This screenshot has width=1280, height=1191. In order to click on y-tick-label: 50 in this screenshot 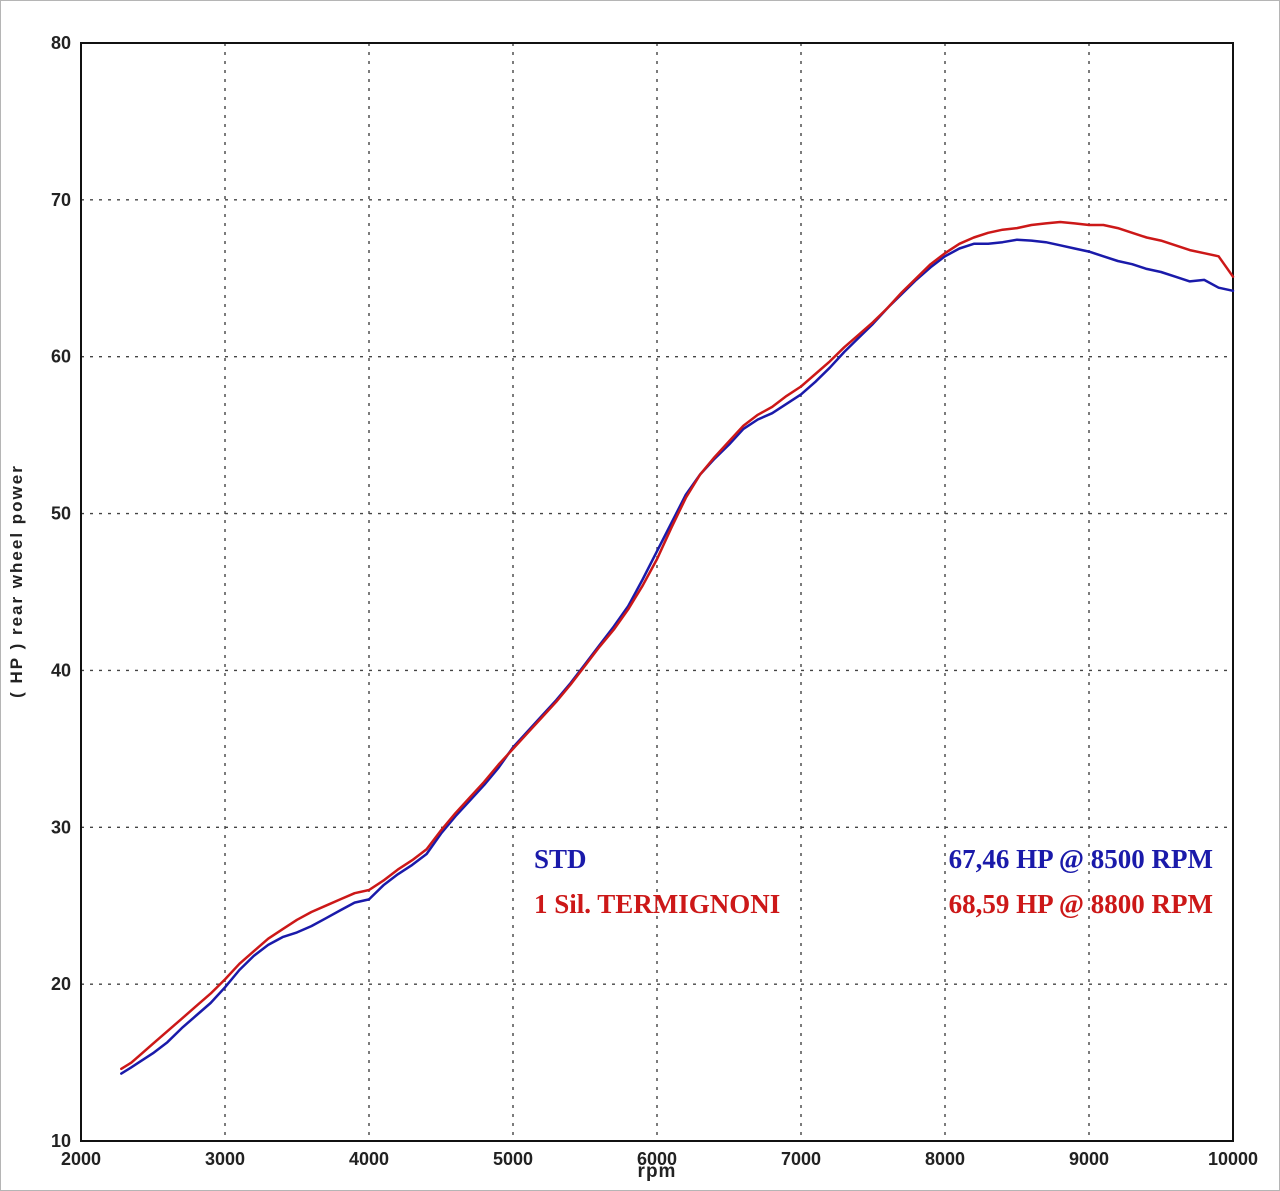, I will do `click(61, 514)`.